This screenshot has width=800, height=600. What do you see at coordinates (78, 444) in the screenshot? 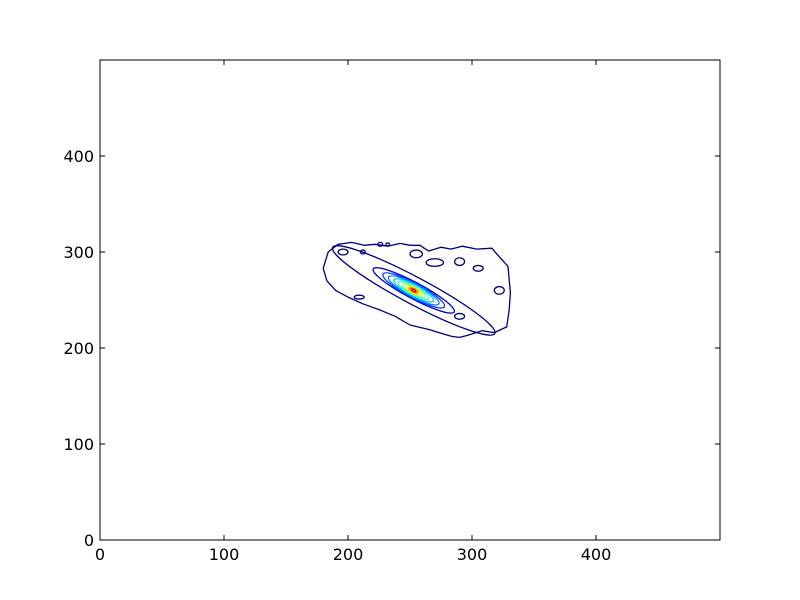
I see `y-tick-label: 100` at bounding box center [78, 444].